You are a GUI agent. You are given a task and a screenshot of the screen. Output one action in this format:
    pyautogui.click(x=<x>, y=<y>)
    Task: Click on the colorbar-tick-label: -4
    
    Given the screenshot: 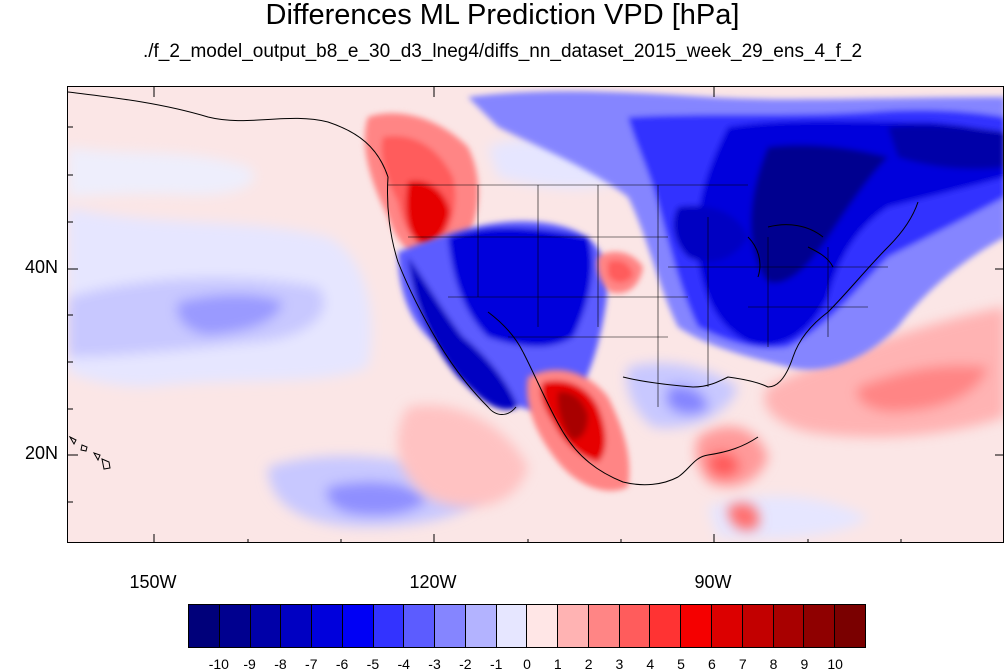 What is the action you would take?
    pyautogui.click(x=403, y=664)
    